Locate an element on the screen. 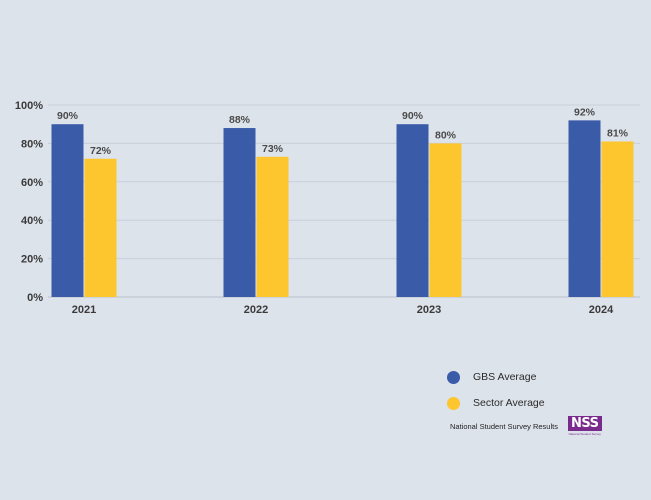 Image resolution: width=651 pixels, height=500 pixels. legend-swatch-sector is located at coordinates (453, 403).